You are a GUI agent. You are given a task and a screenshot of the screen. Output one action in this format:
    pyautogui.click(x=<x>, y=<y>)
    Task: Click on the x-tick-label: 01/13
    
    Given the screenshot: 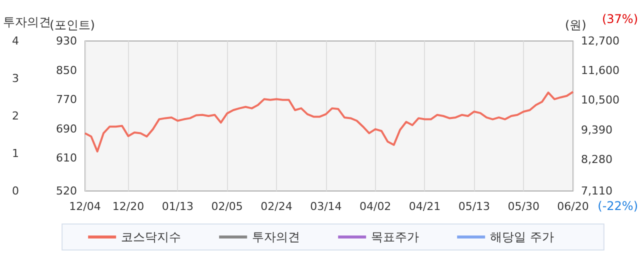 What is the action you would take?
    pyautogui.click(x=178, y=206)
    